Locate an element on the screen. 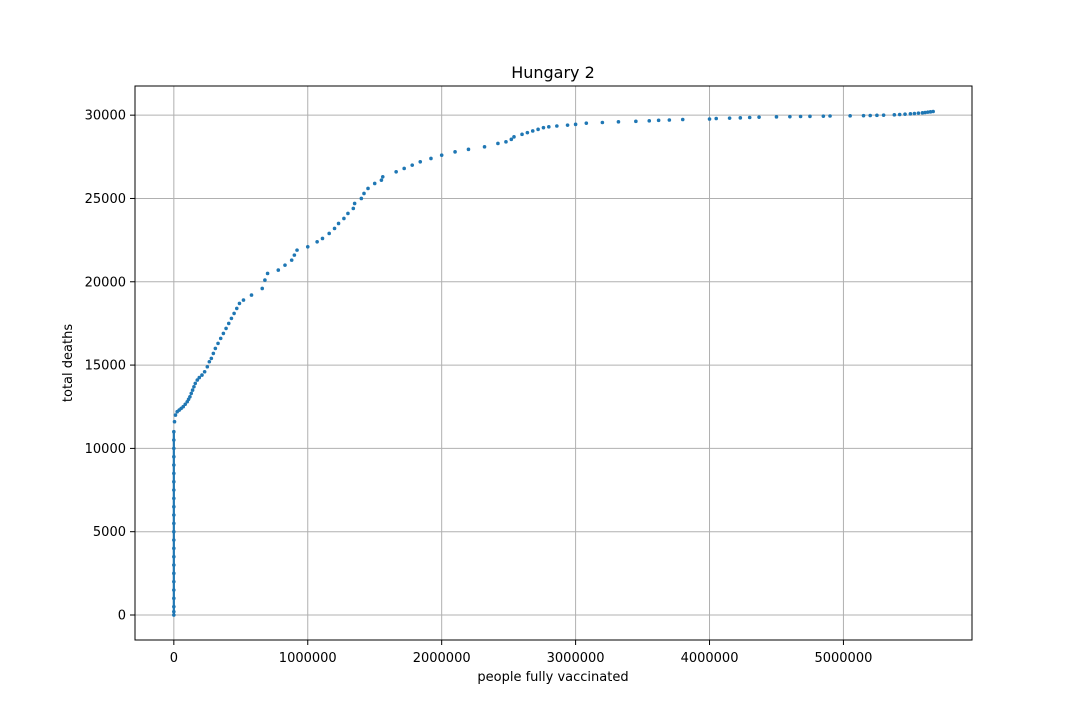 The width and height of the screenshot is (1080, 720). x-tick-label: 4000000 is located at coordinates (710, 658).